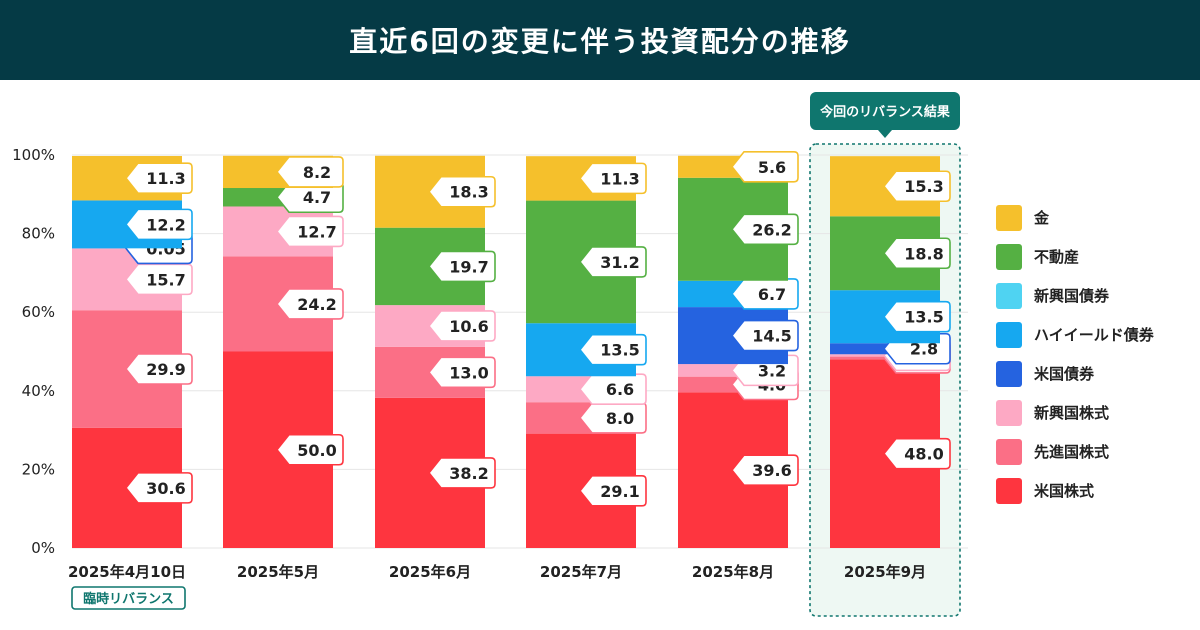 The width and height of the screenshot is (1200, 630). I want to click on x-tick-label: 2025年6月, so click(430, 572).